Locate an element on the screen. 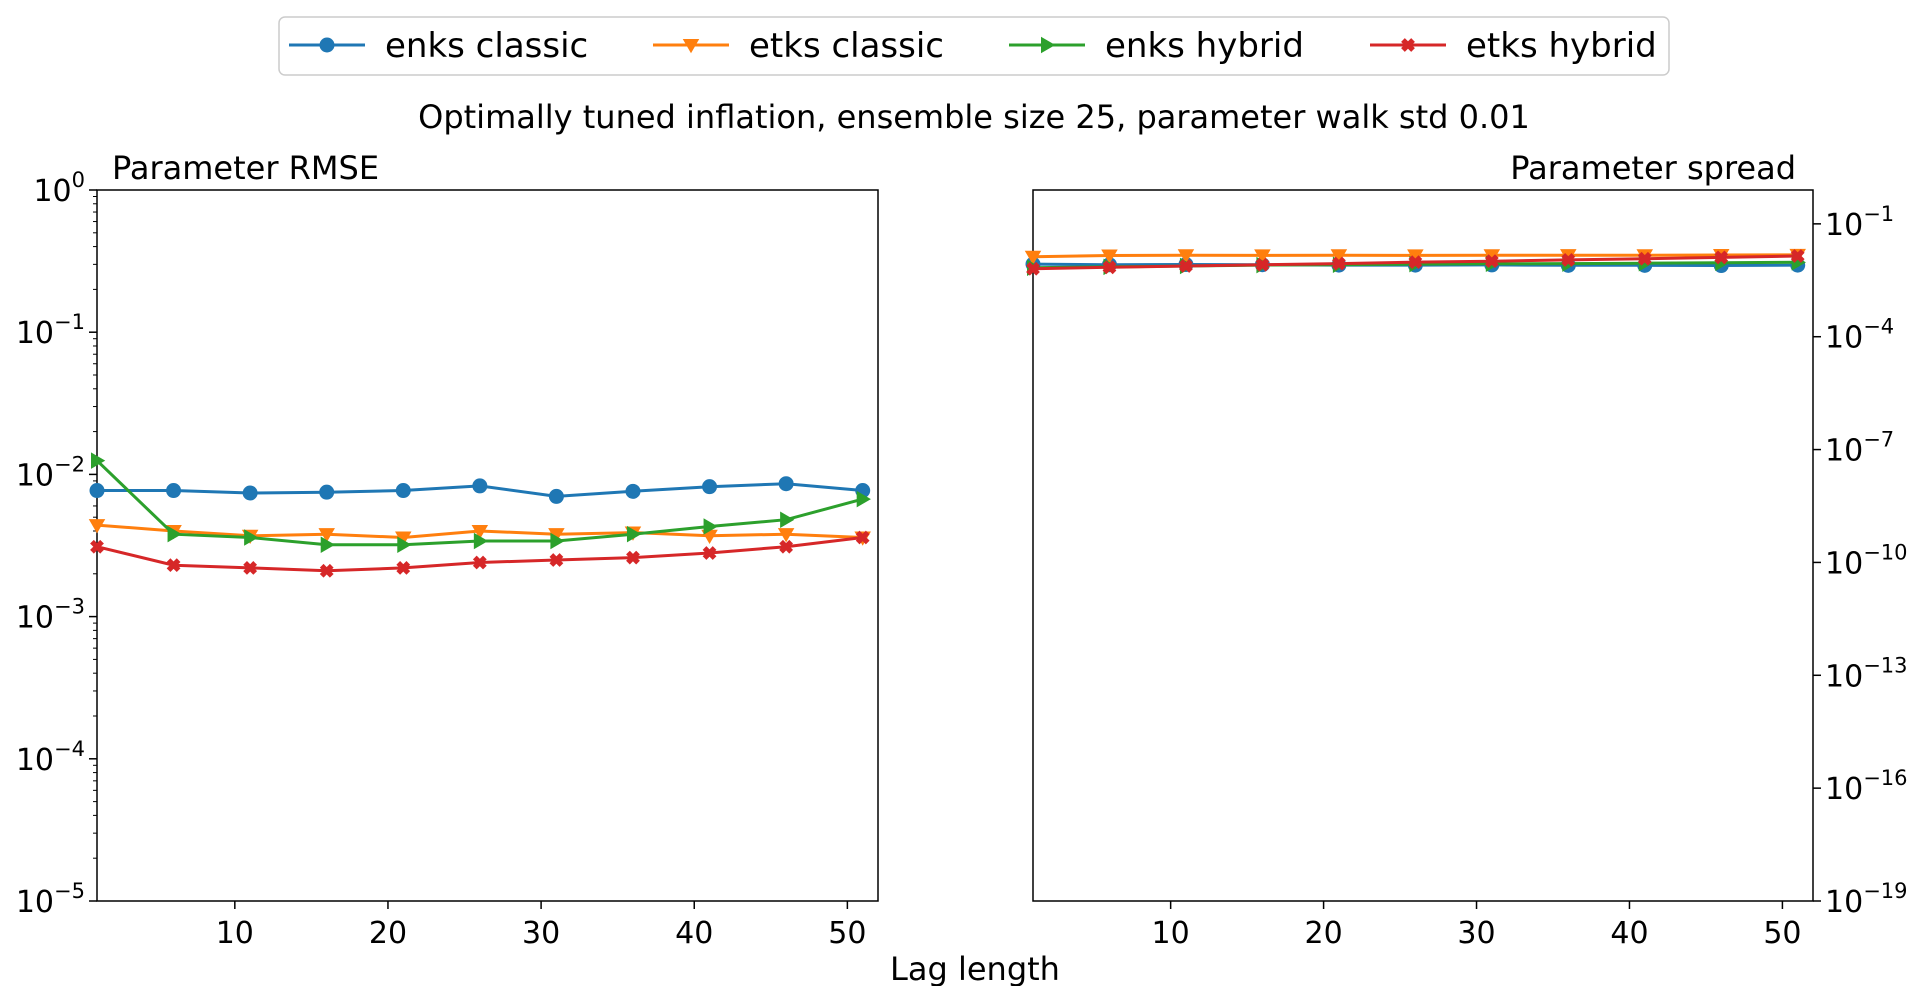 The height and width of the screenshot is (990, 1920). y-tick-label: 10⁻¹³ is located at coordinates (1866, 673).